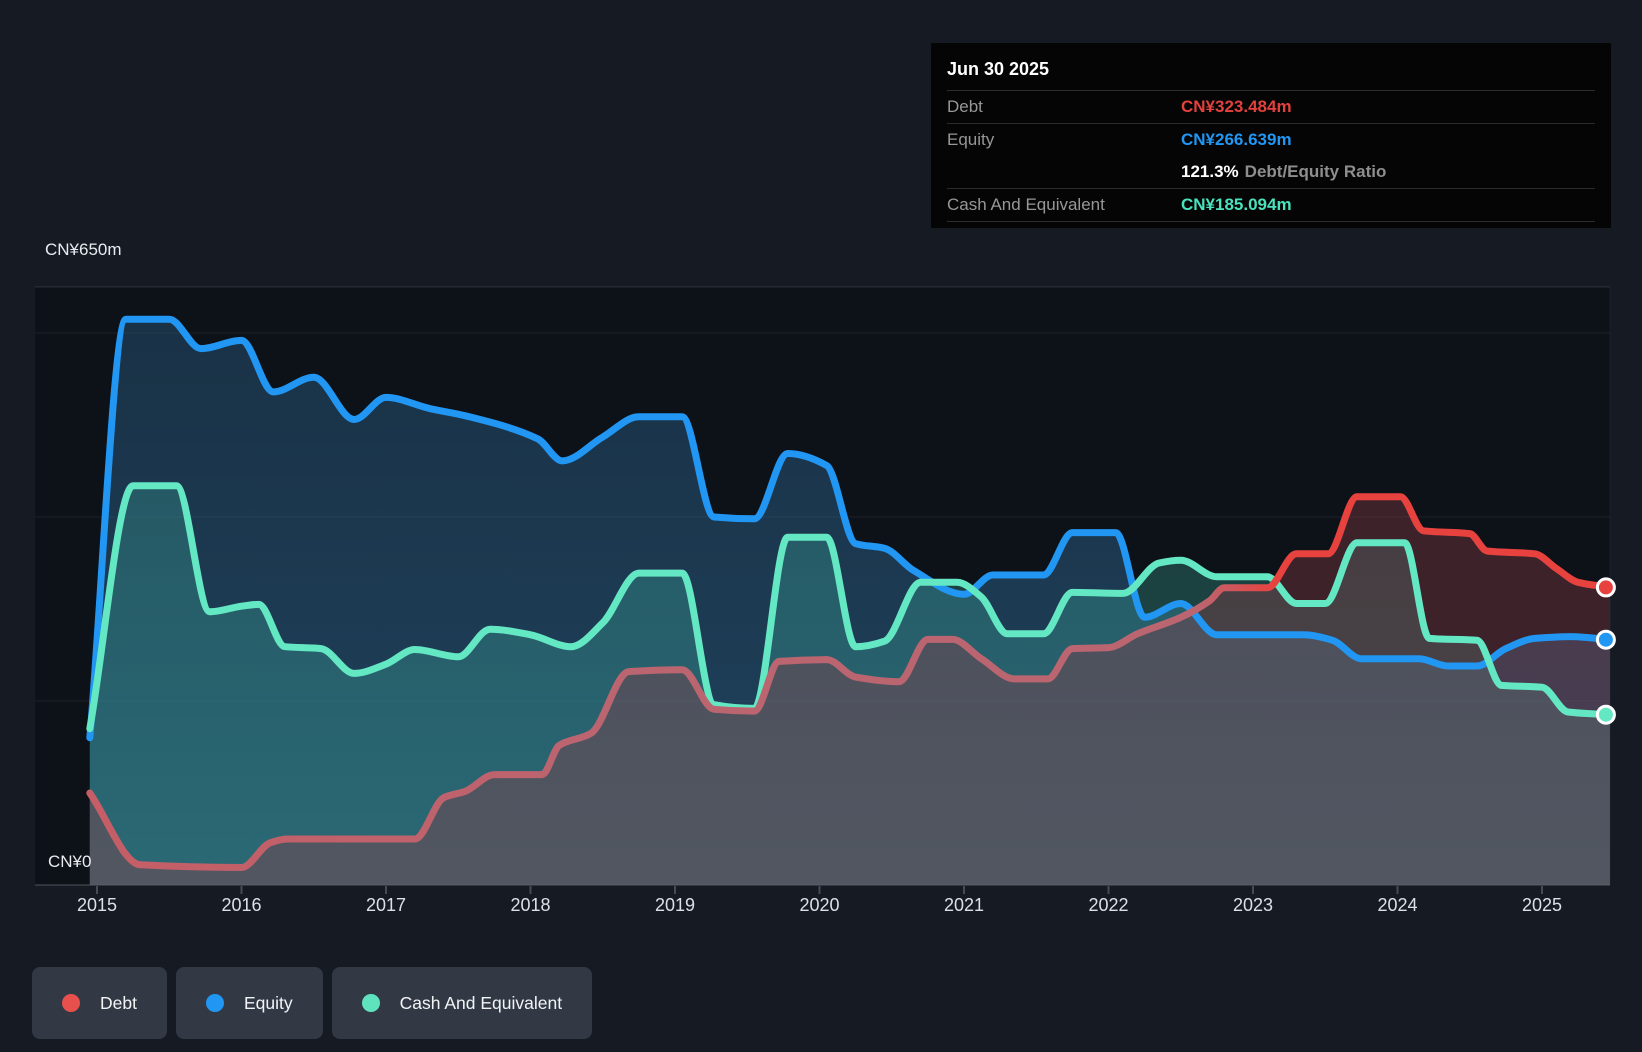 The width and height of the screenshot is (1642, 1052). I want to click on legend-cash-label: Cash And Equivalent, so click(481, 1002).